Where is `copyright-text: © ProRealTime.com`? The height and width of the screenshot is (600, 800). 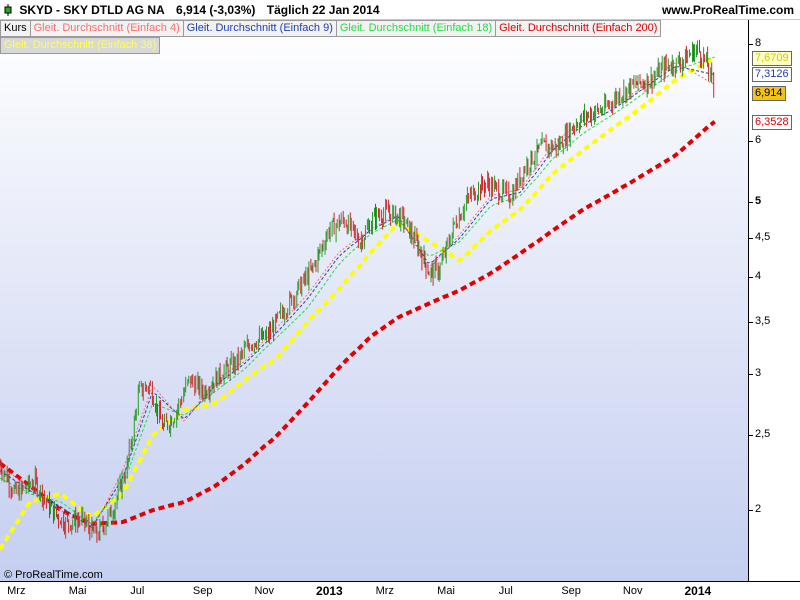 copyright-text: © ProRealTime.com is located at coordinates (53, 575).